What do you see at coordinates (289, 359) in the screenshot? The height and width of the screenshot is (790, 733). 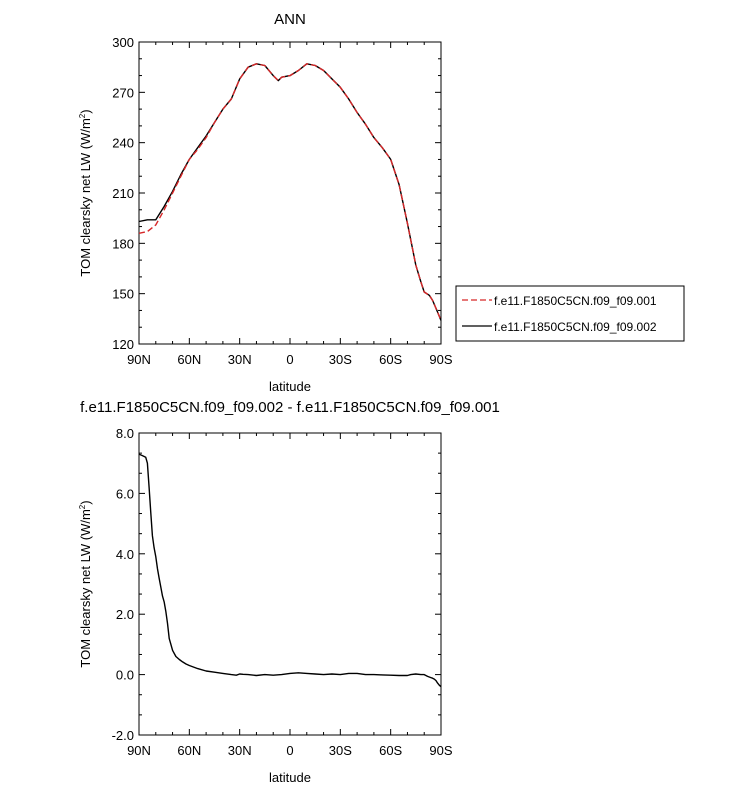 I see `top-x-tick-label: 0` at bounding box center [289, 359].